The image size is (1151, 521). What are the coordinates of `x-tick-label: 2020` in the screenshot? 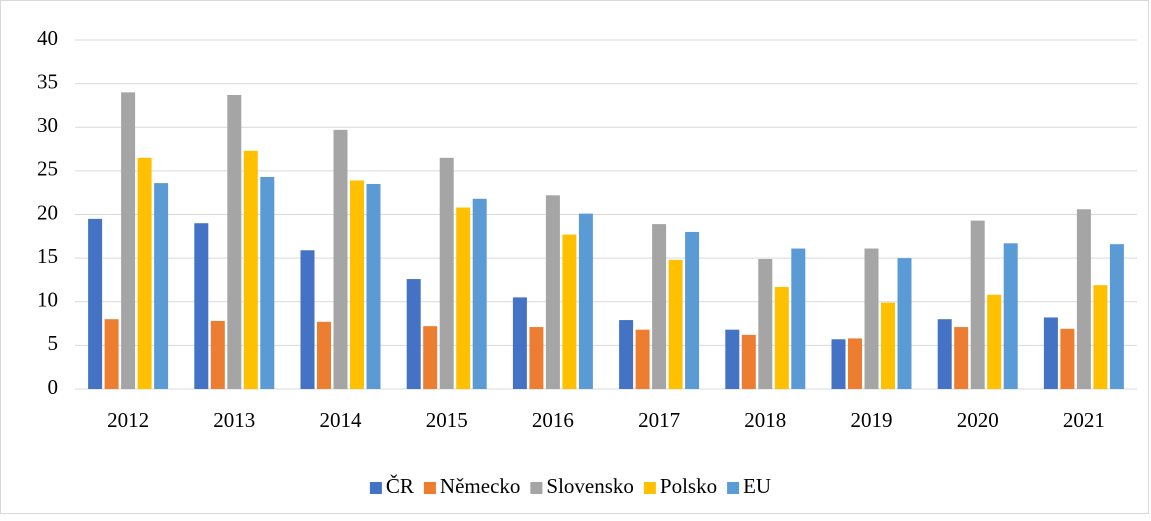 It's located at (978, 420).